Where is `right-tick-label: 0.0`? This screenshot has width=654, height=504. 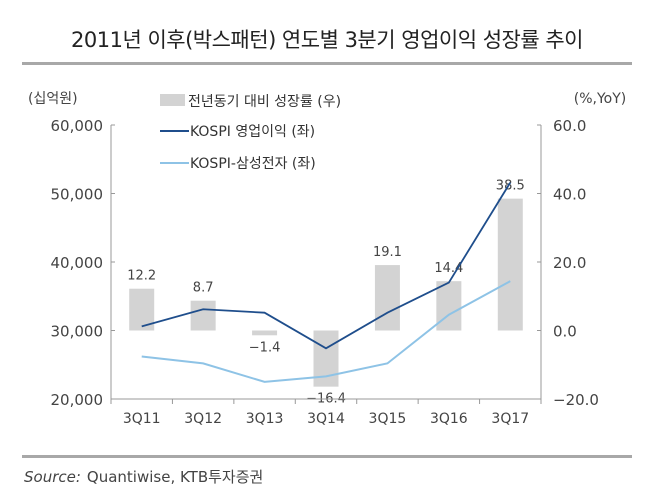 right-tick-label: 0.0 is located at coordinates (565, 332).